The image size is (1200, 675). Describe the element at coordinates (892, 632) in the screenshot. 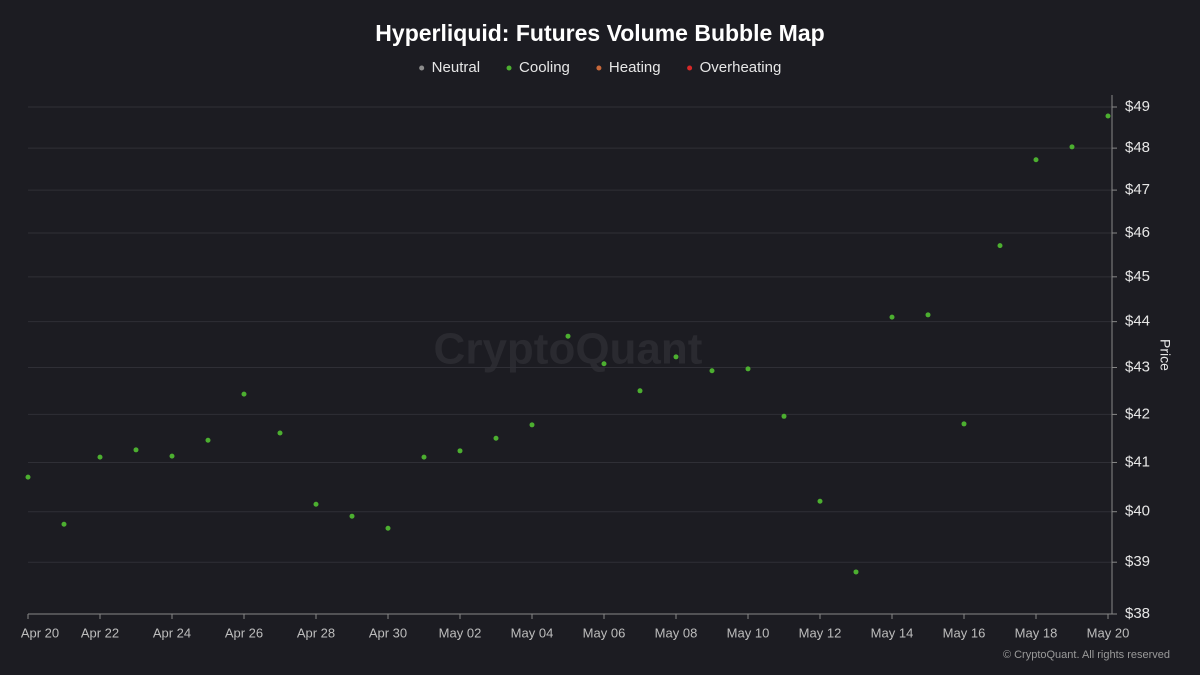

I see `x-tick-label: May 14` at that location.